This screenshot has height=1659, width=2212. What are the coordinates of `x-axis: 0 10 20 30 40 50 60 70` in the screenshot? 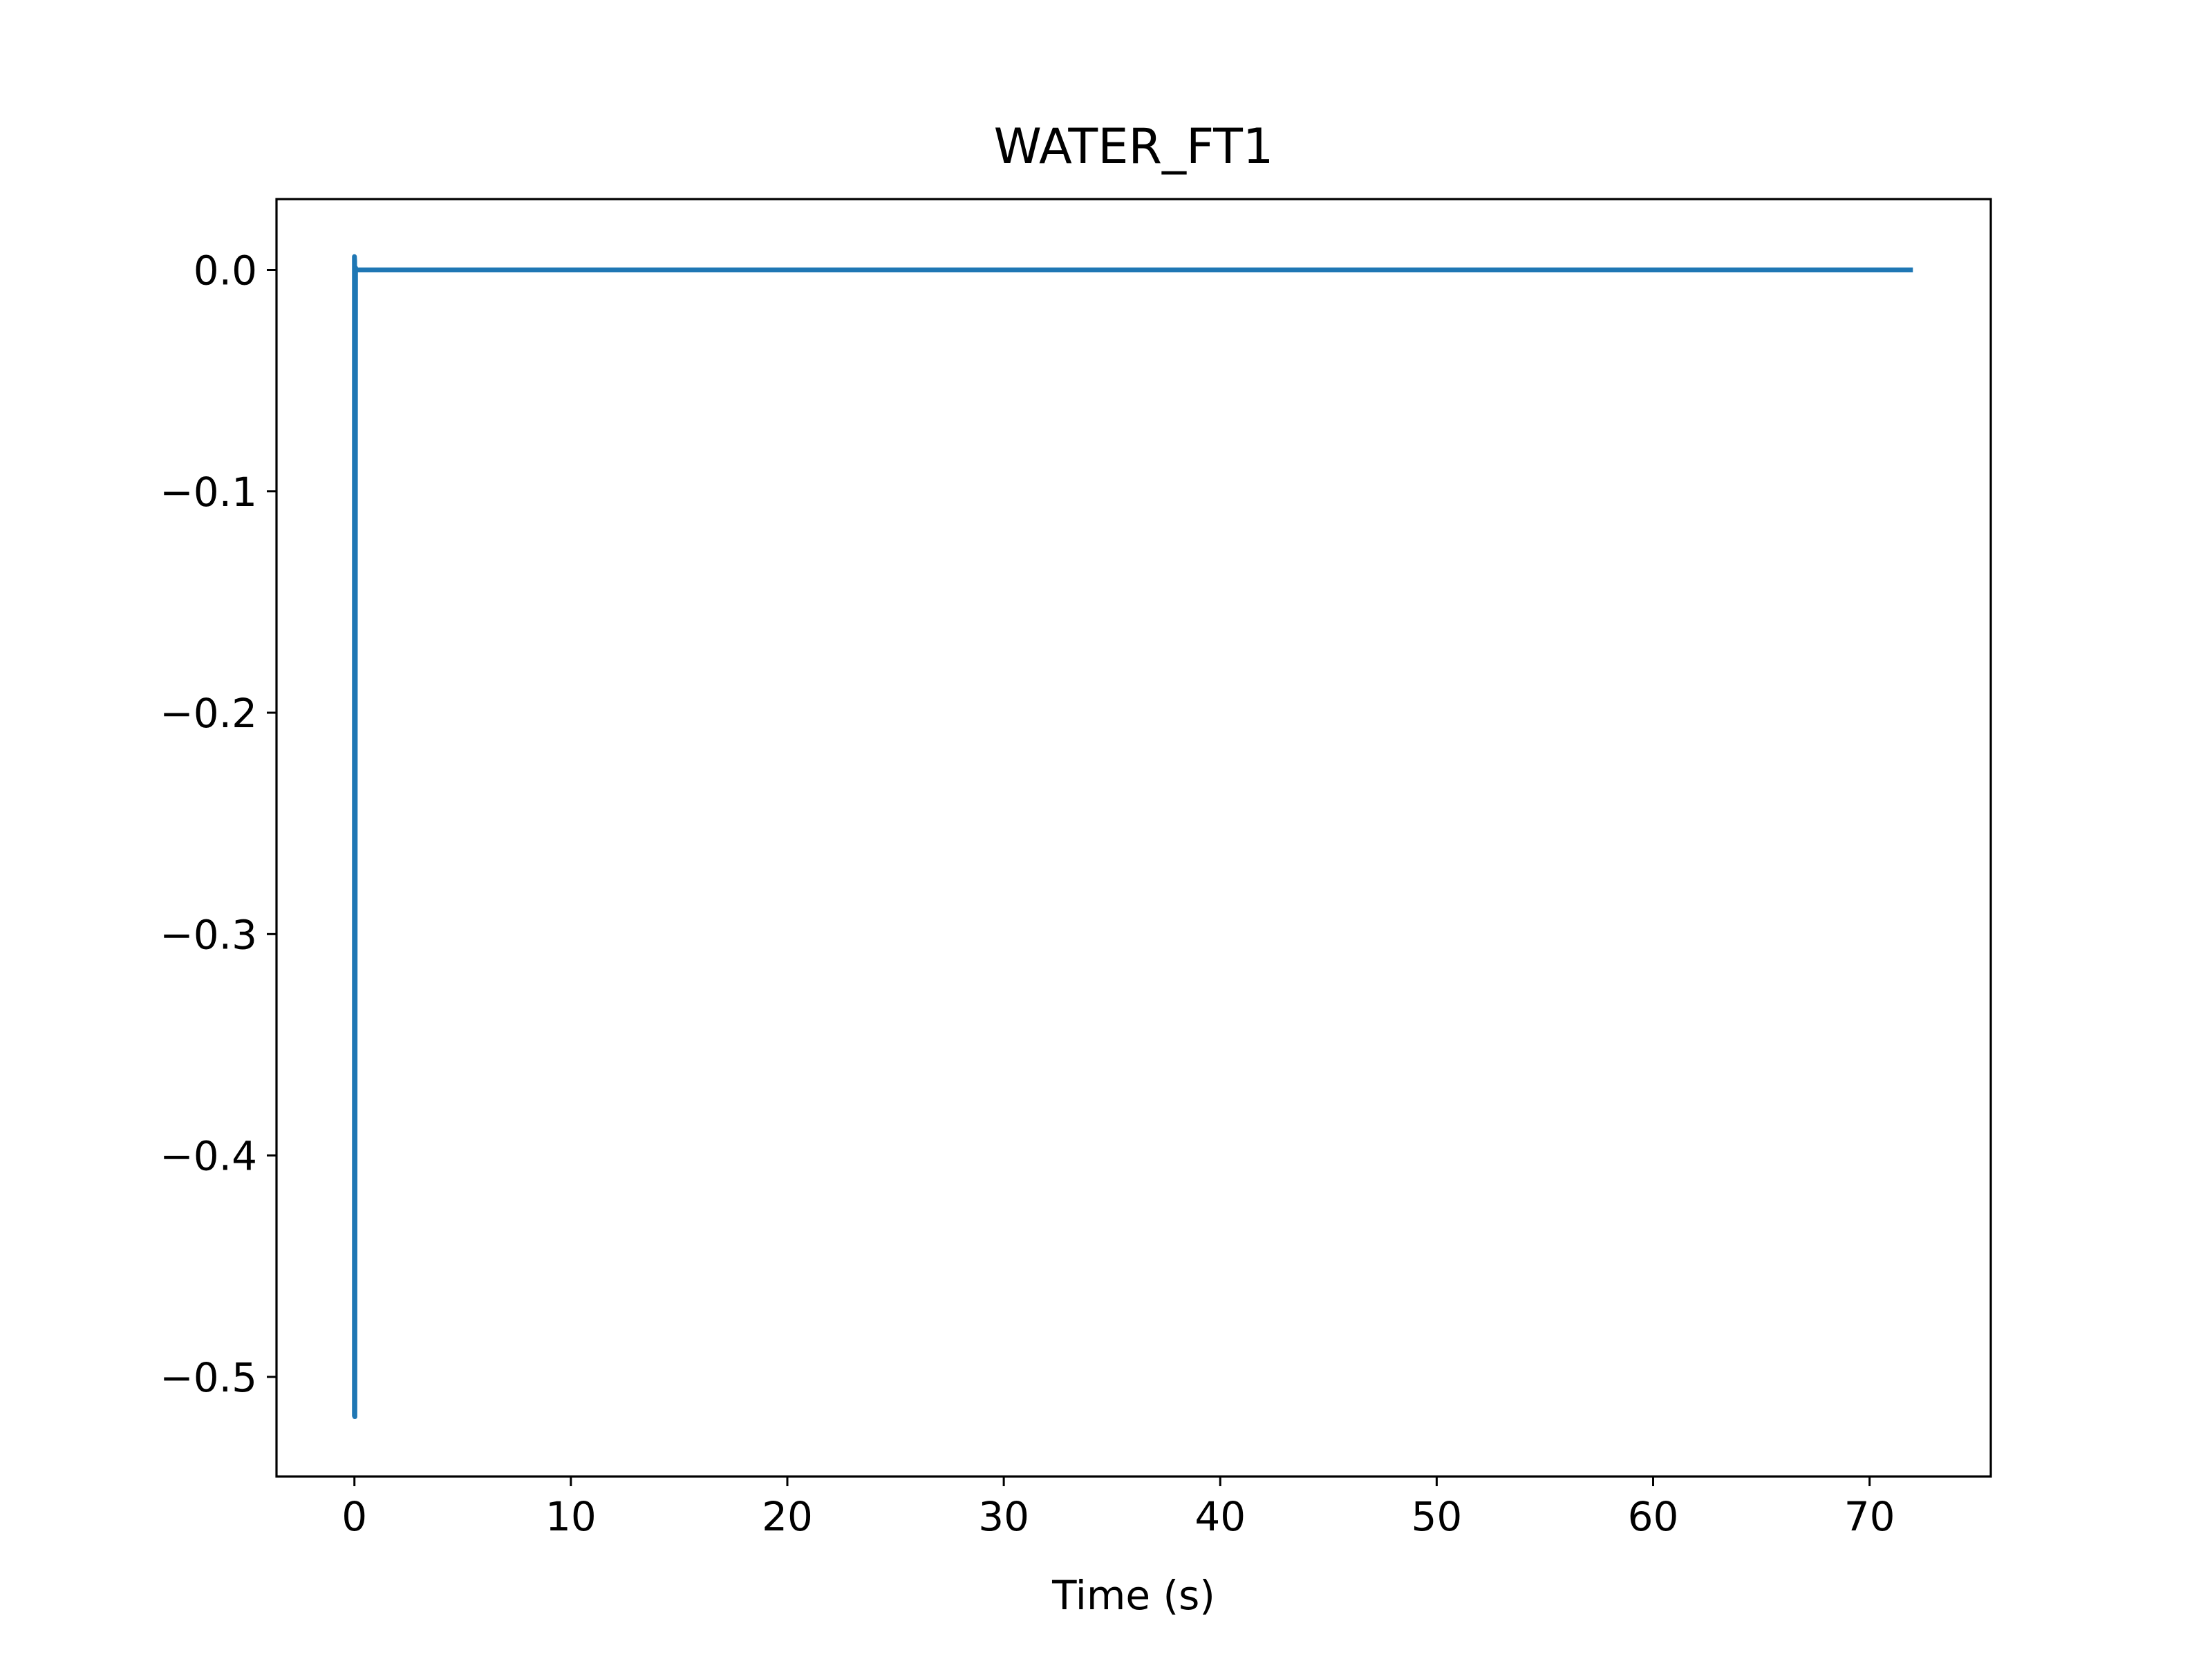 It's located at (1118, 1508).